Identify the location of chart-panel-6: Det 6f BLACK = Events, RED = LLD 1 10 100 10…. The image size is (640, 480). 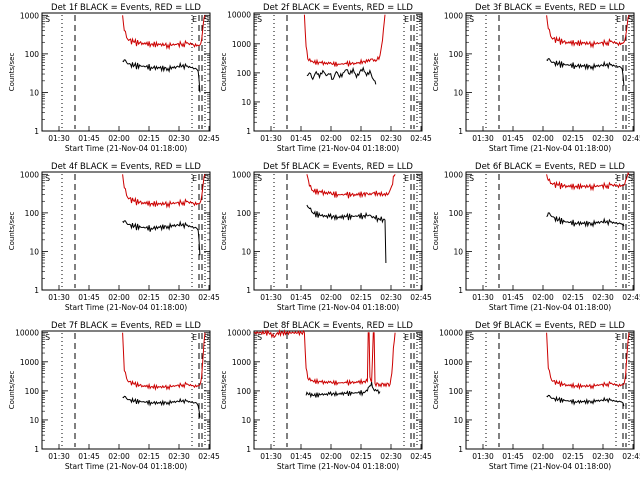
(536, 237).